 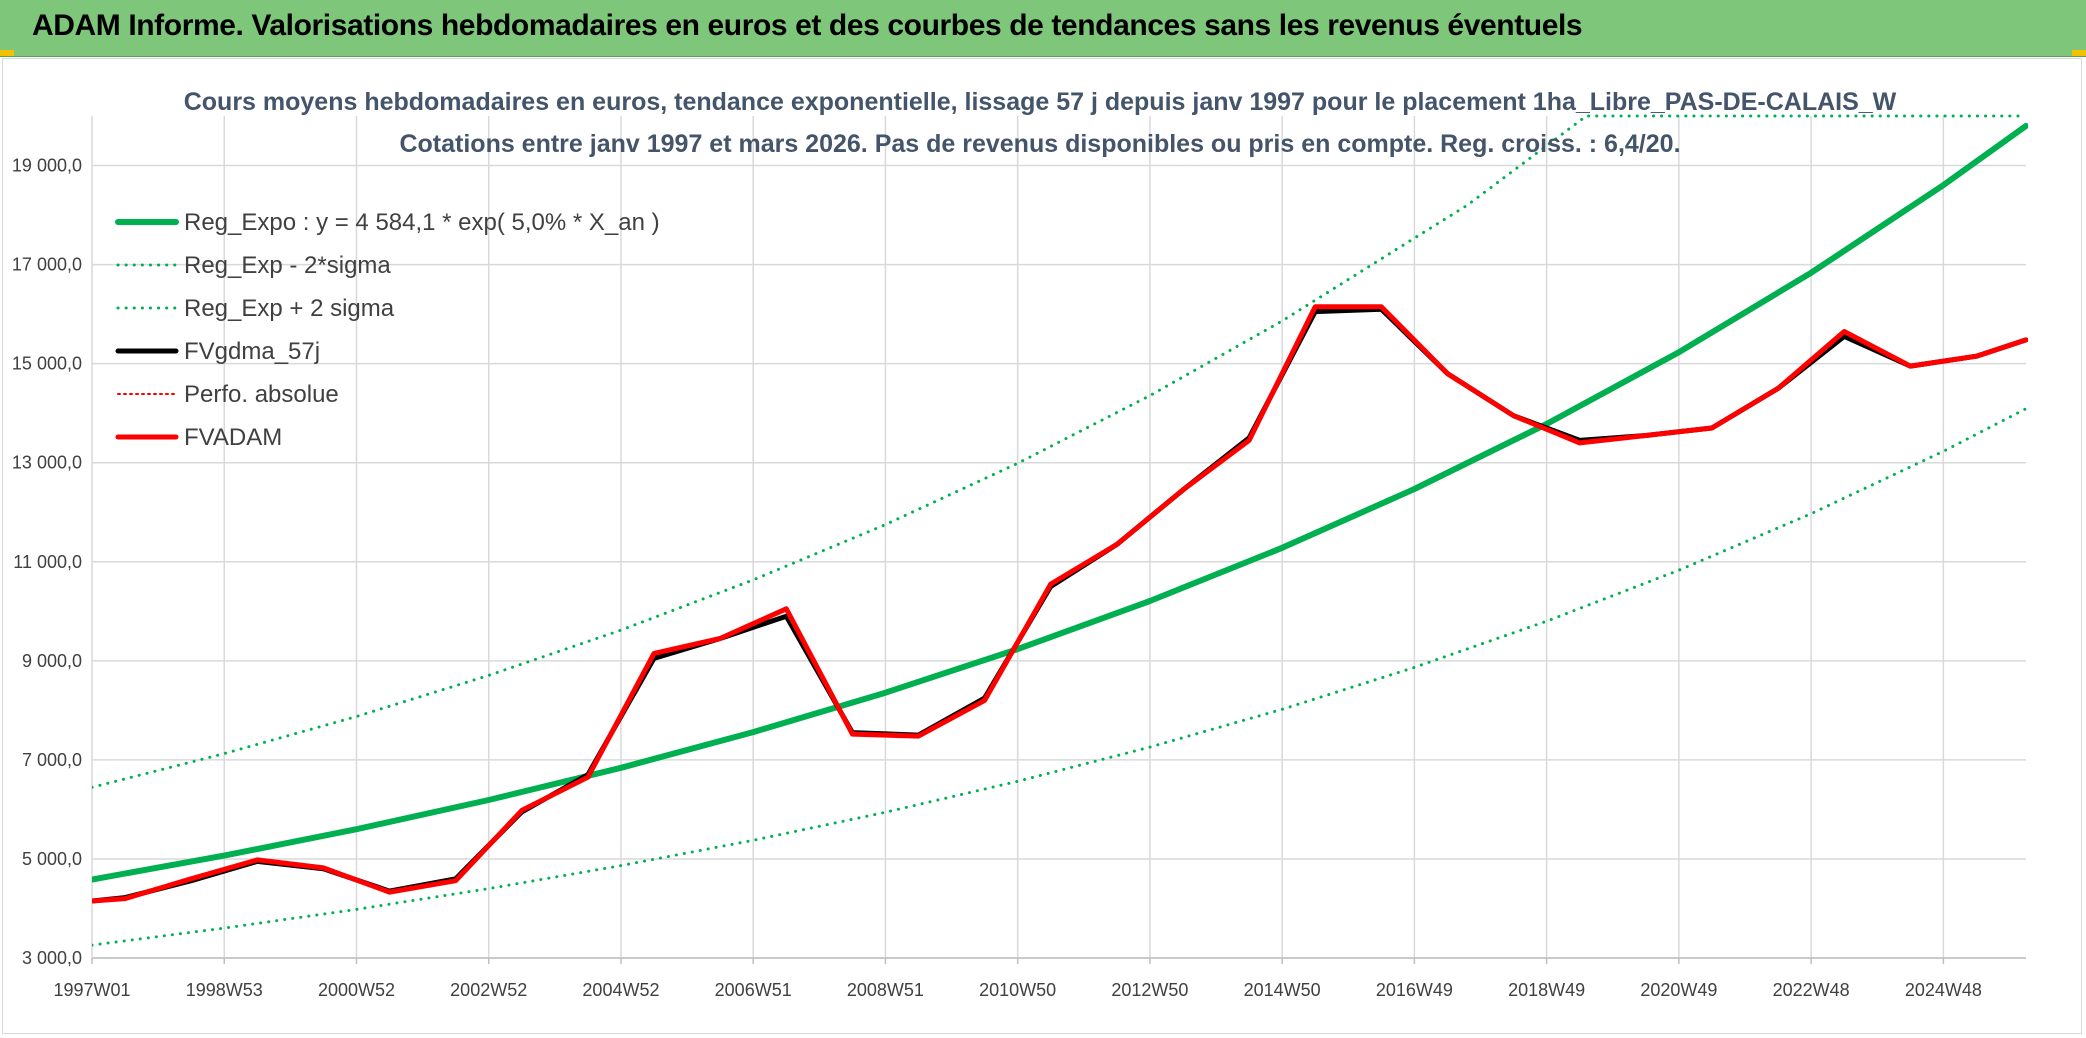 What do you see at coordinates (47, 364) in the screenshot?
I see `y-tick-label: 15 000,0` at bounding box center [47, 364].